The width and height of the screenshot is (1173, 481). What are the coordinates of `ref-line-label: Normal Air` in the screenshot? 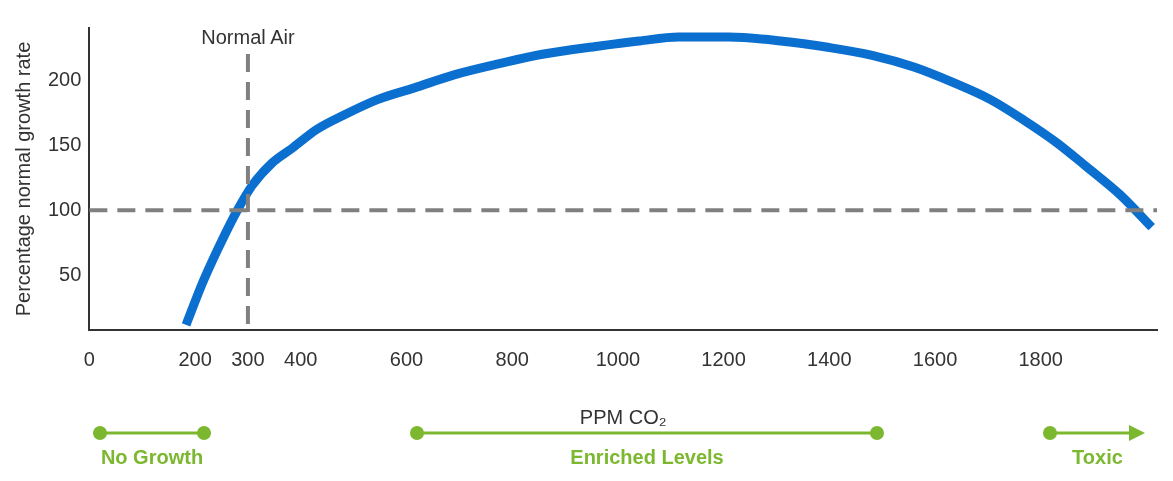 It's located at (248, 36).